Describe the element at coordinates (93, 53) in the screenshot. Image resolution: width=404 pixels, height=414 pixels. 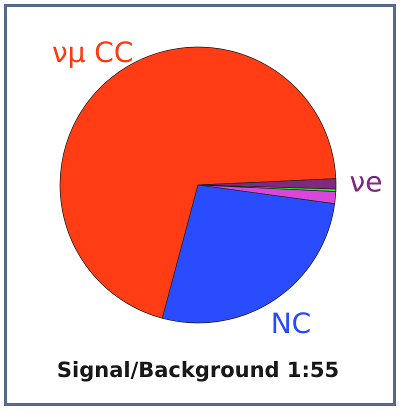
I see `slice-label: νμ CC` at that location.